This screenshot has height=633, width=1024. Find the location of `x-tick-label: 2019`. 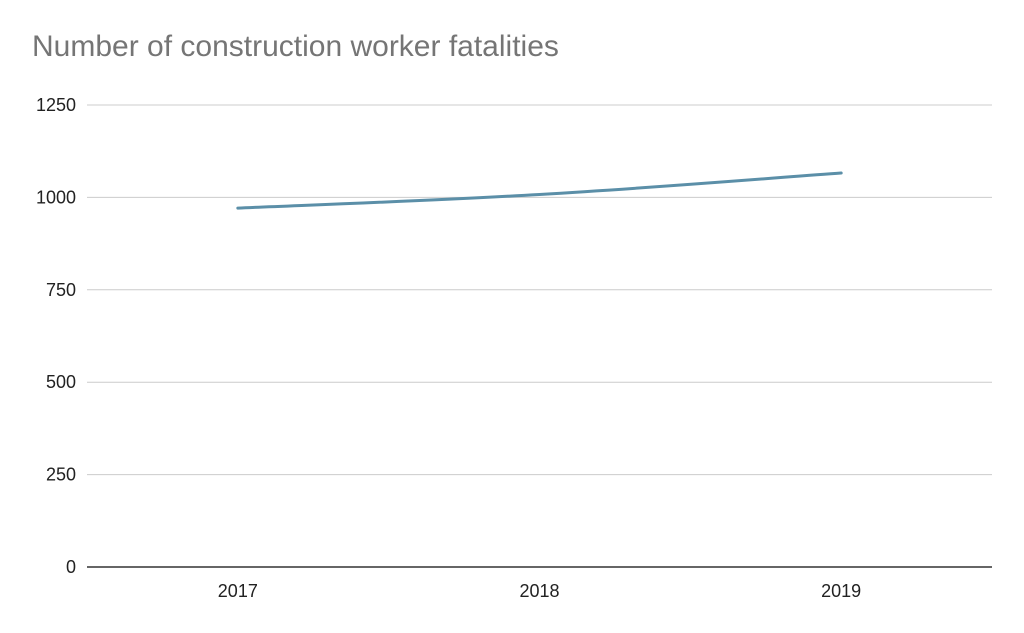

x-tick-label: 2019 is located at coordinates (841, 591).